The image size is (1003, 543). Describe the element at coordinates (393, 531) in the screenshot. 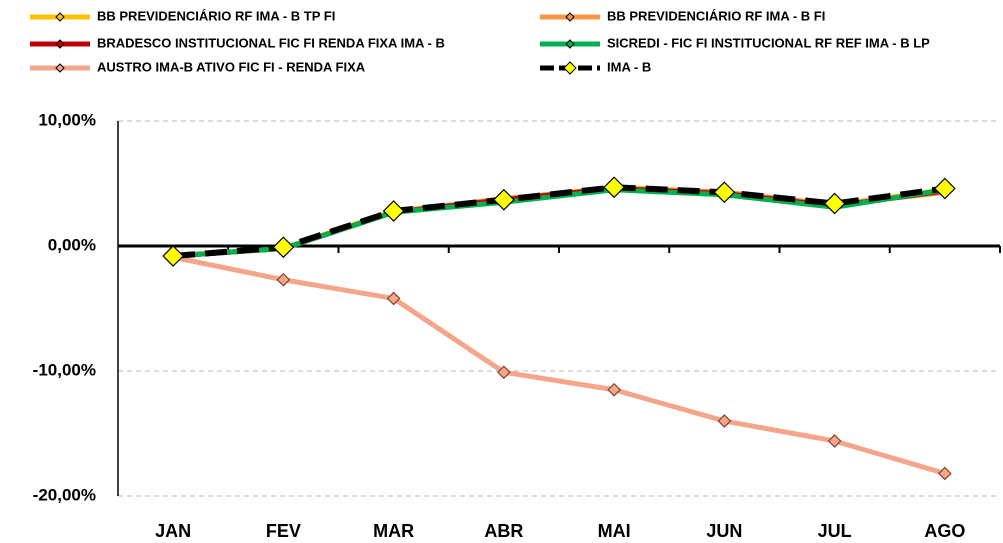

I see `x-tick-label: MAR` at that location.